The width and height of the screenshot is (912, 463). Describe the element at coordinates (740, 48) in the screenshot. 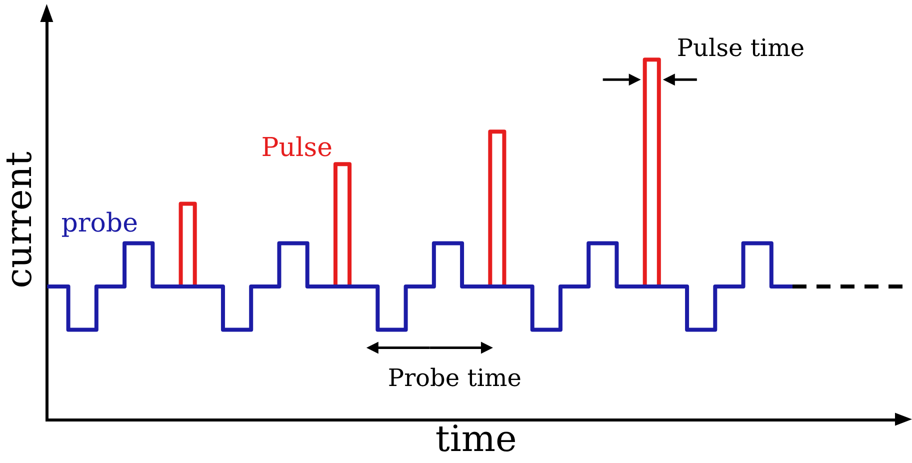

I see `annotation: Pulse time` at that location.